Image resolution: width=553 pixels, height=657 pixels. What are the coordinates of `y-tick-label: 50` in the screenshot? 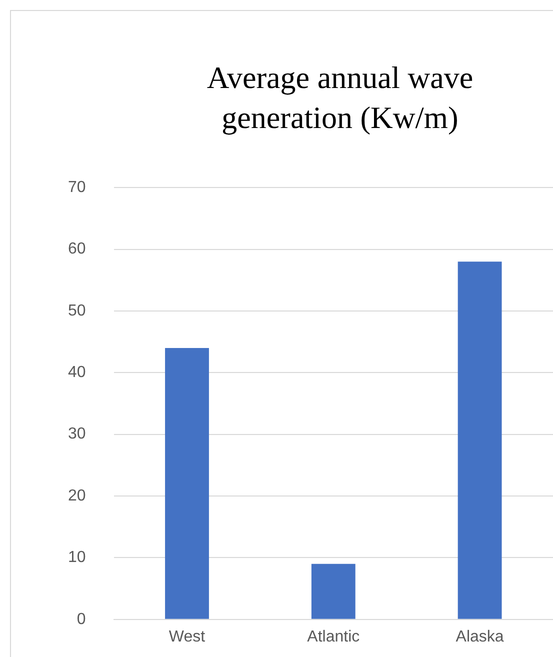 It's located at (77, 311).